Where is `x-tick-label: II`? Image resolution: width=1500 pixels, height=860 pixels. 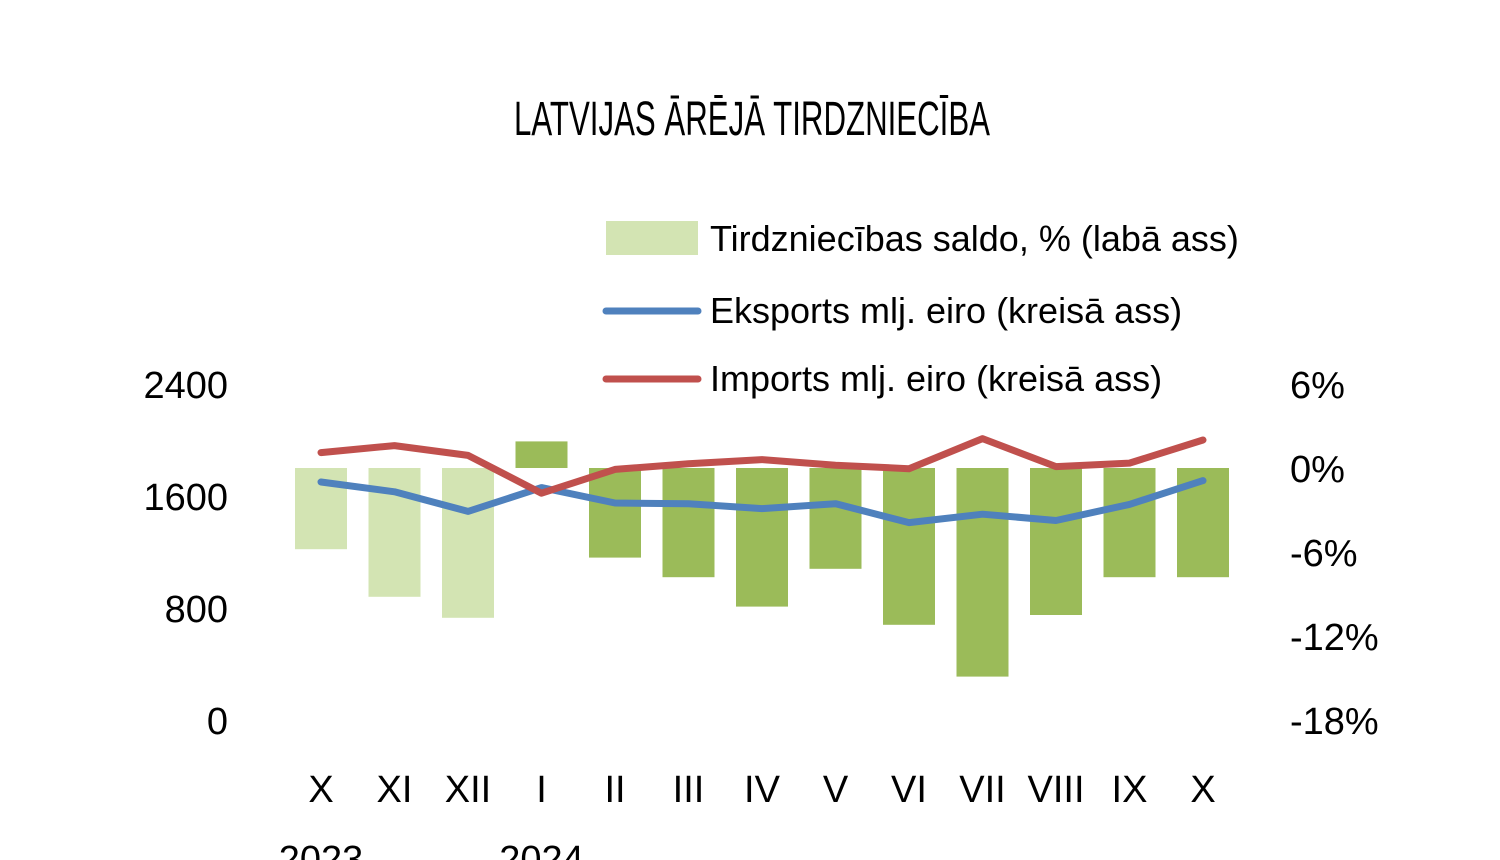 x-tick-label: II is located at coordinates (614, 790).